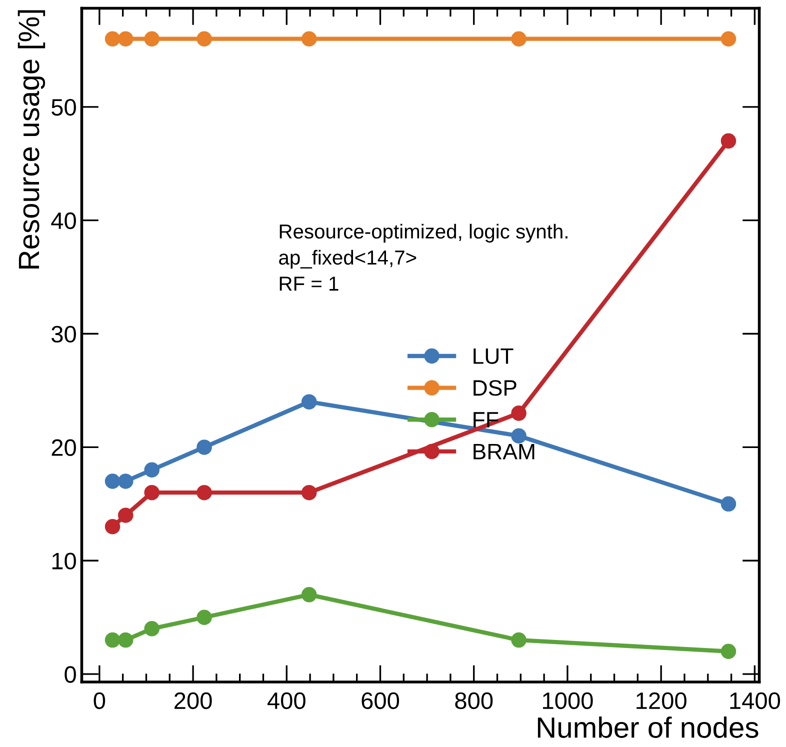 This screenshot has height=747, width=786. What do you see at coordinates (32, 139) in the screenshot?
I see `y-axis-title: Resource usage [%]` at bounding box center [32, 139].